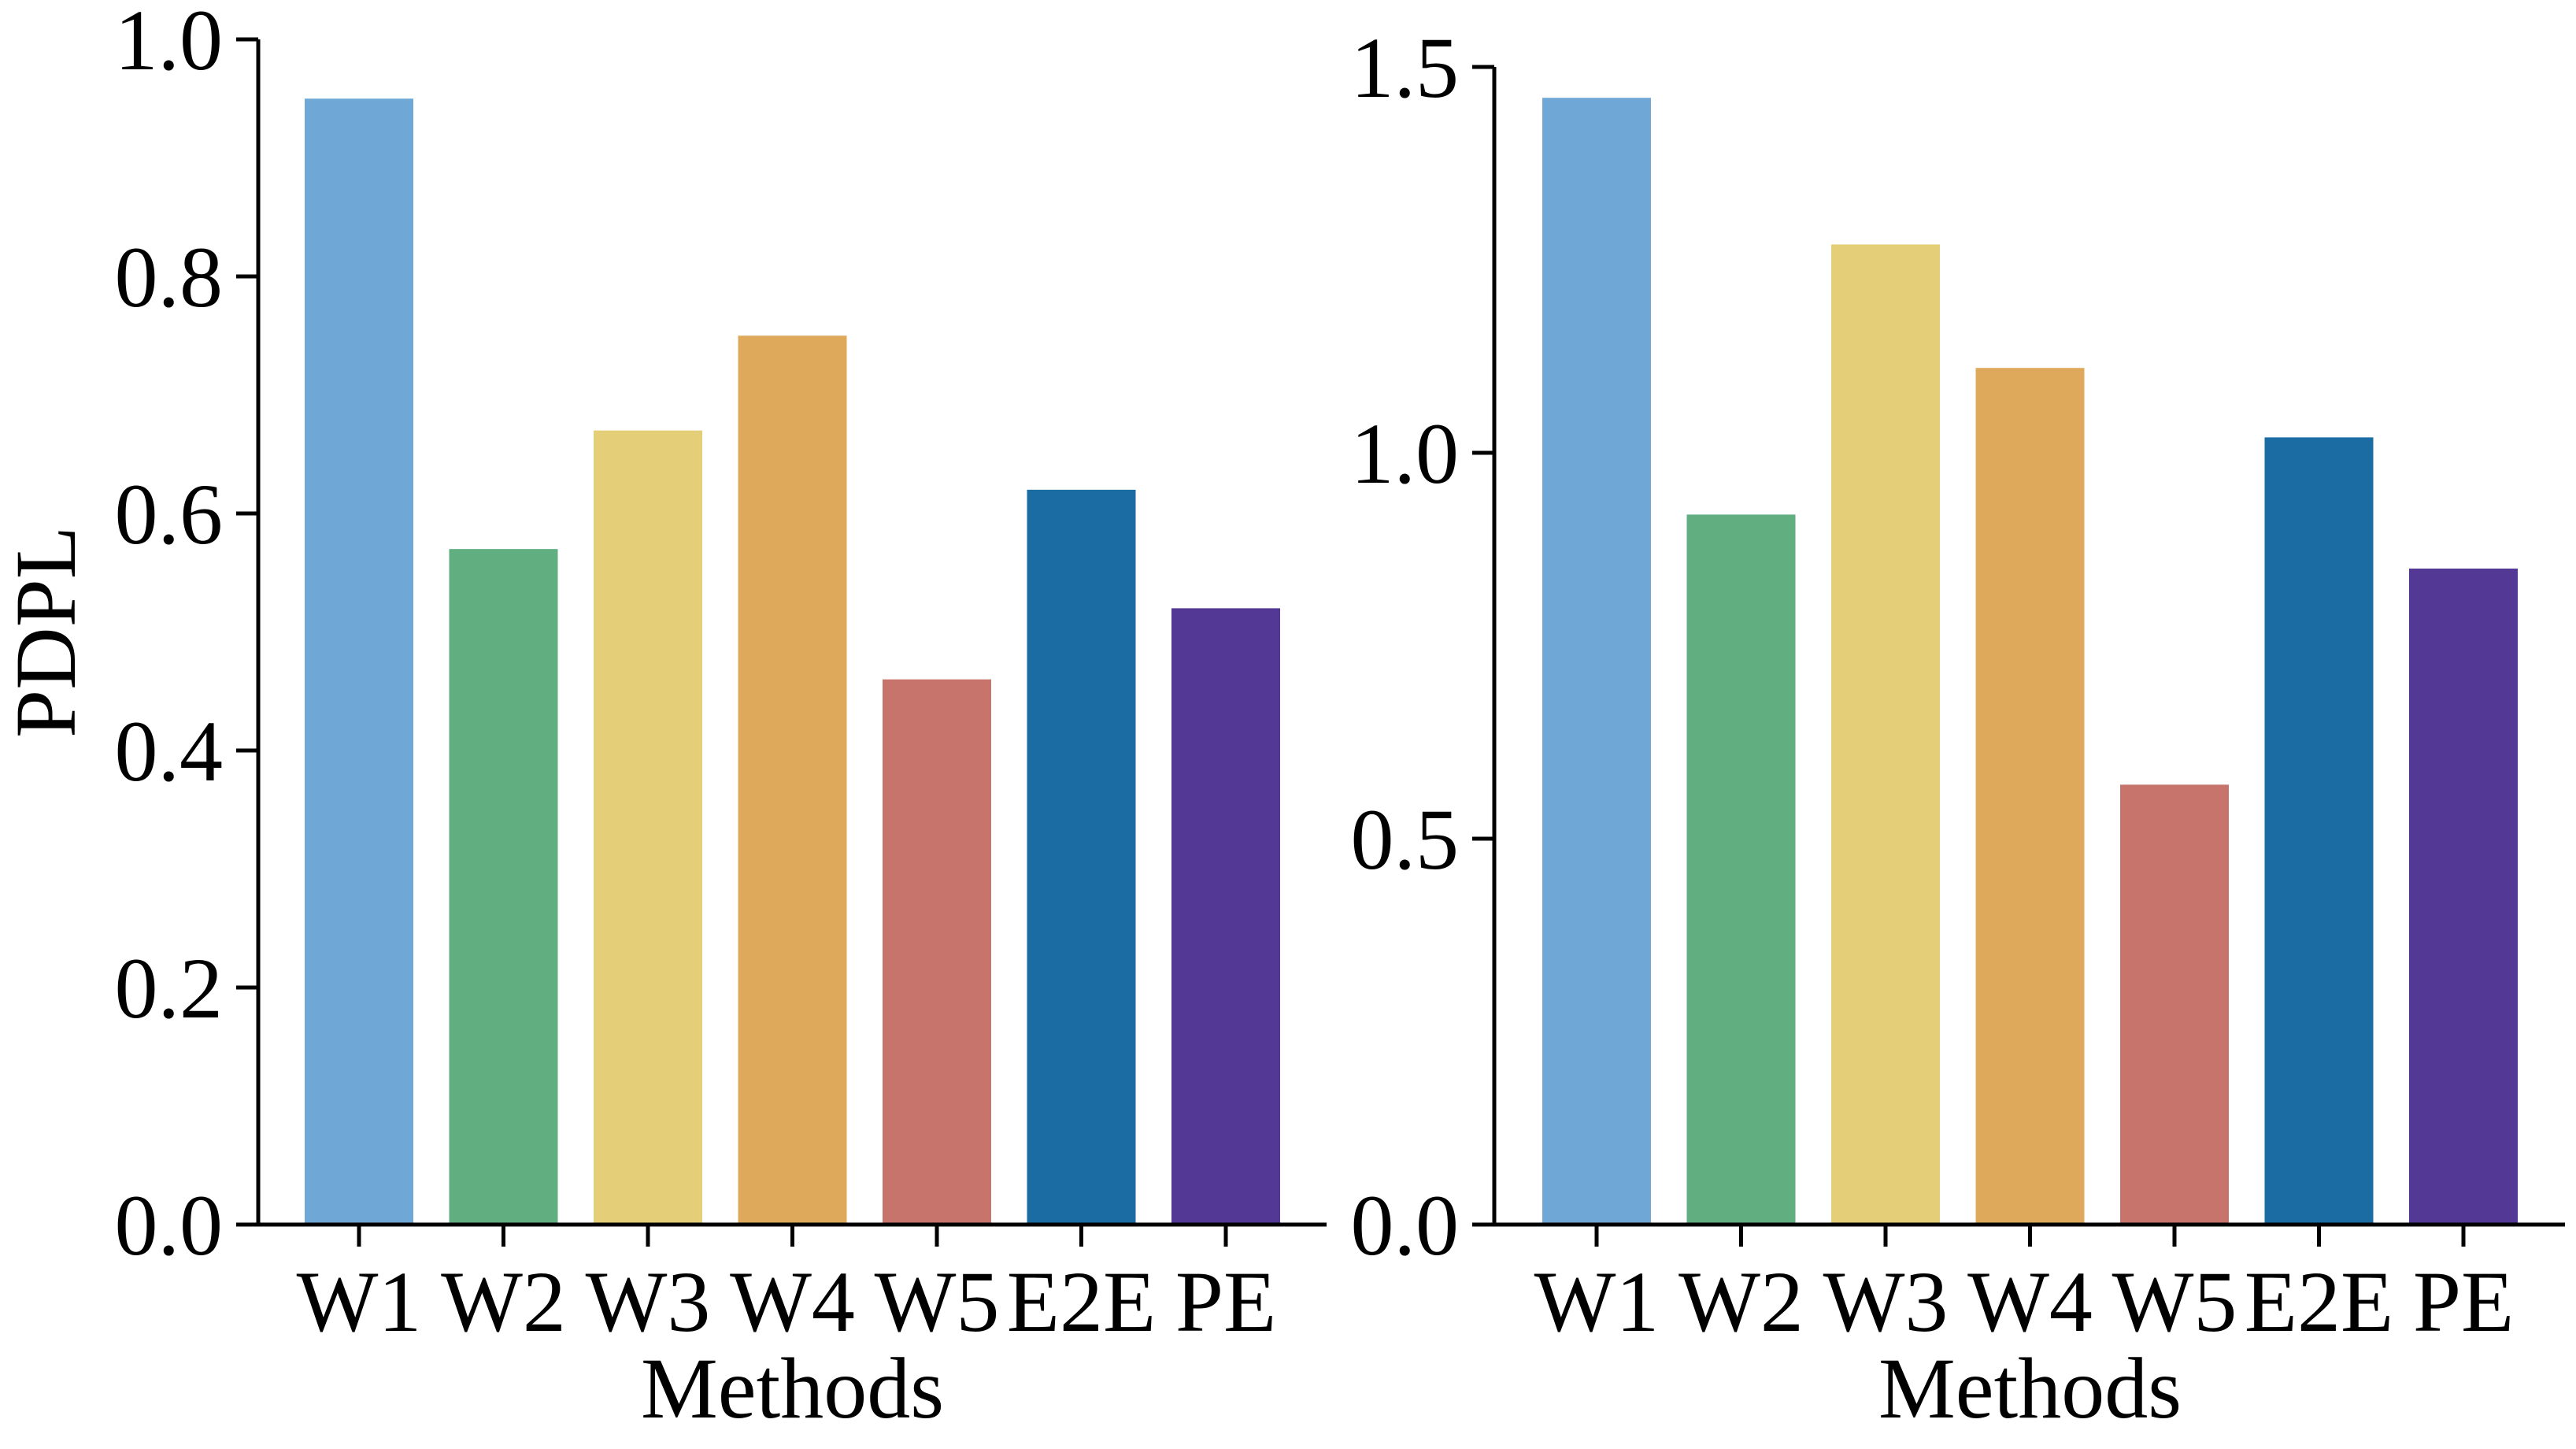  Describe the element at coordinates (1405, 68) in the screenshot. I see `y-tick-label: 1.5` at that location.